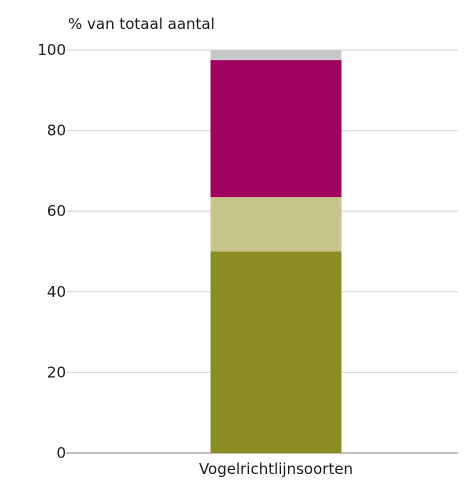  What do you see at coordinates (51, 50) in the screenshot?
I see `y-tick-label: 100` at bounding box center [51, 50].